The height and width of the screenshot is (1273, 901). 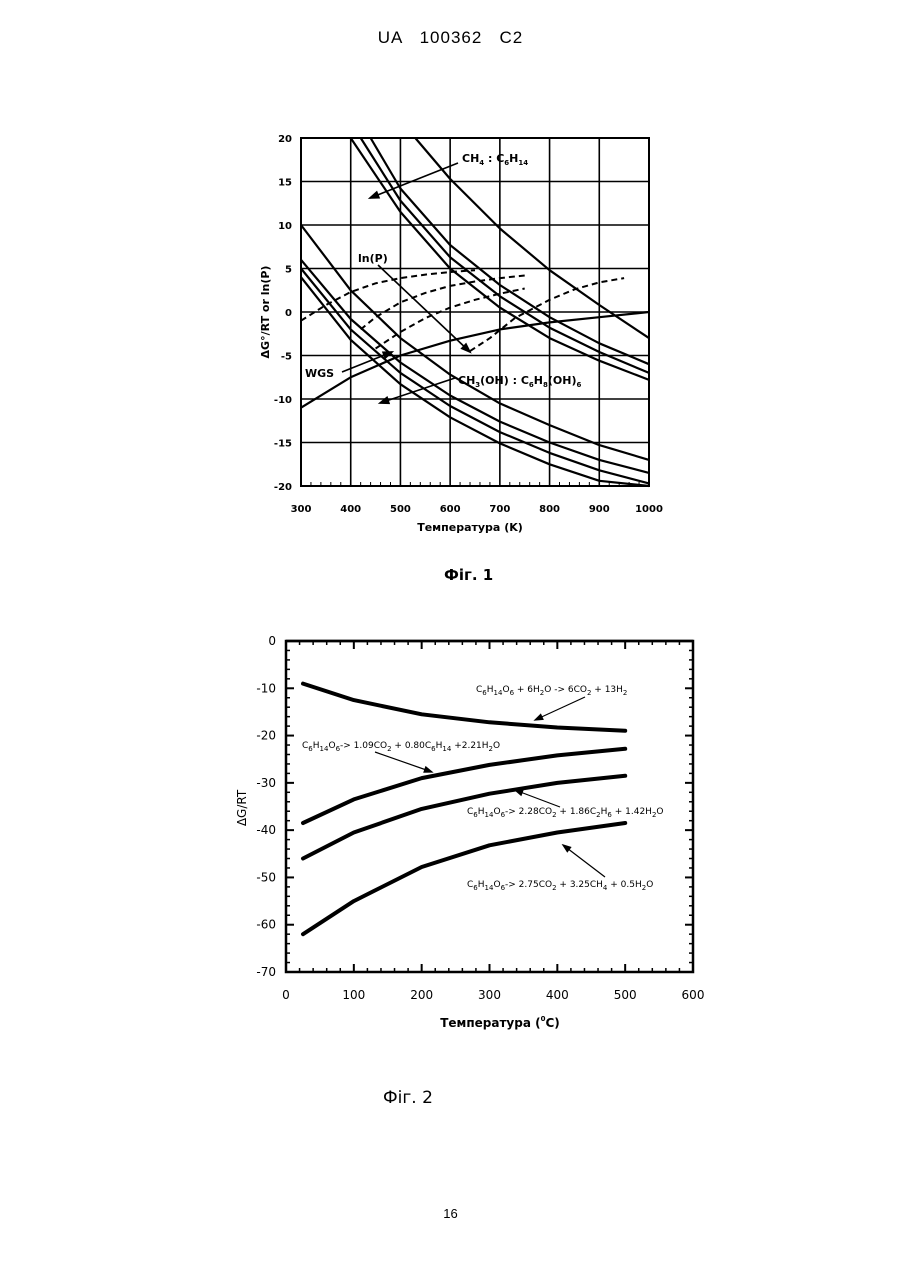 What do you see at coordinates (428, 769) in the screenshot?
I see `chart2-arrow-1-head` at bounding box center [428, 769].